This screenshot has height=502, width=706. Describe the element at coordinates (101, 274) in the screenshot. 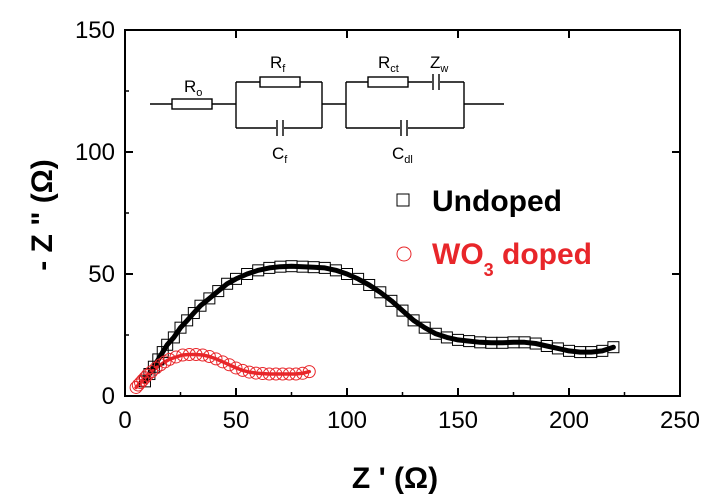

I see `y-tick-label: 50` at that location.